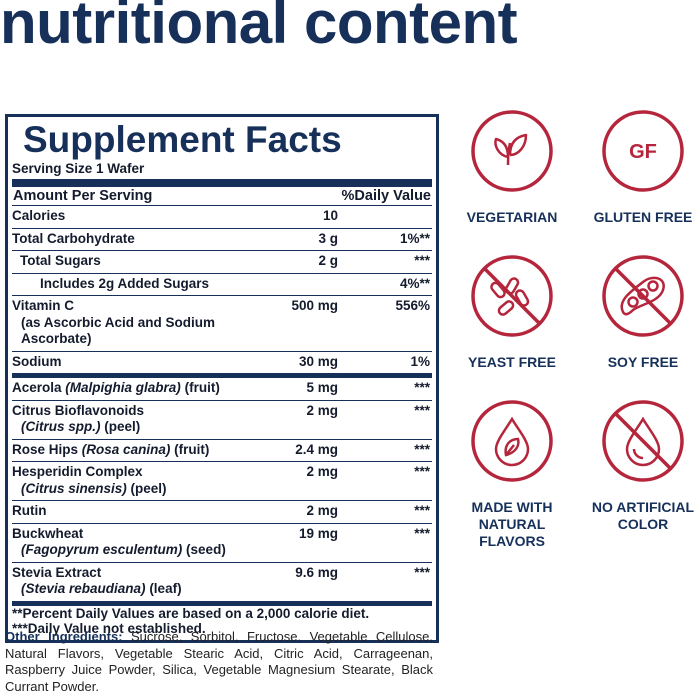 This screenshot has width=700, height=700. I want to click on fact-row: Rutin 2 mg ***, so click(222, 512).